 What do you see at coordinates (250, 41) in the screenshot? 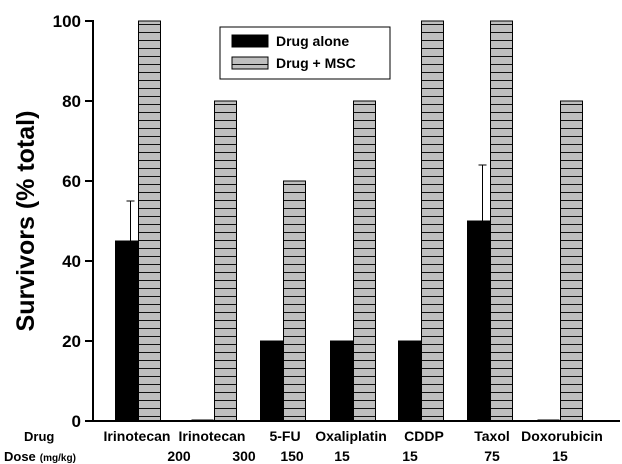
I see `legend-swatch-drug-alone` at bounding box center [250, 41].